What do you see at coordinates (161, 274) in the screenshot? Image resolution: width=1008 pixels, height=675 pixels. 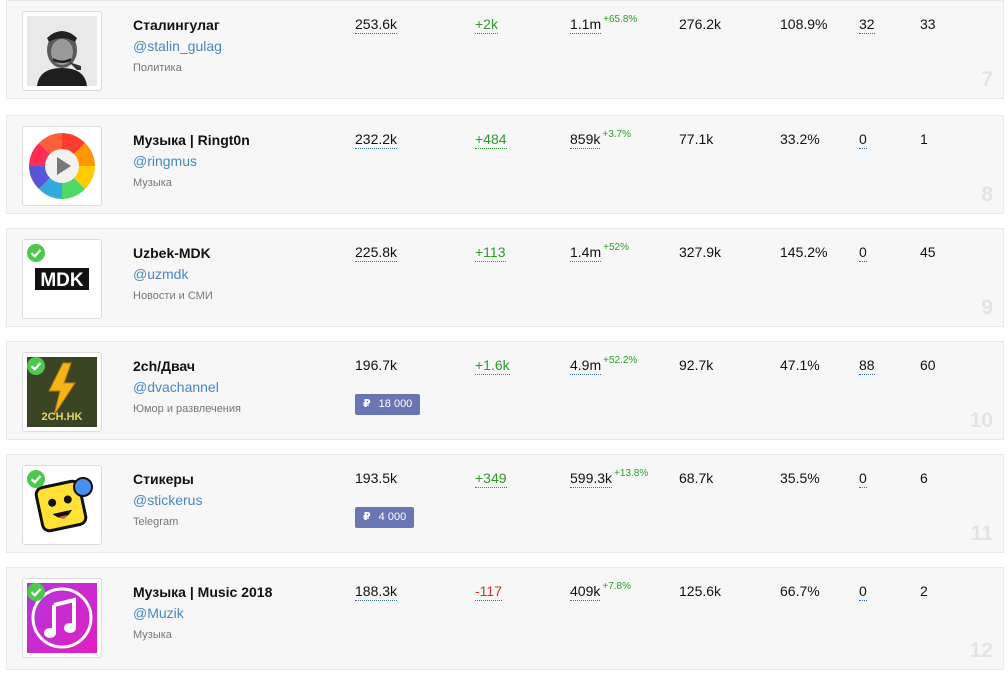 I see `channel-handle-link: @uzmdk` at bounding box center [161, 274].